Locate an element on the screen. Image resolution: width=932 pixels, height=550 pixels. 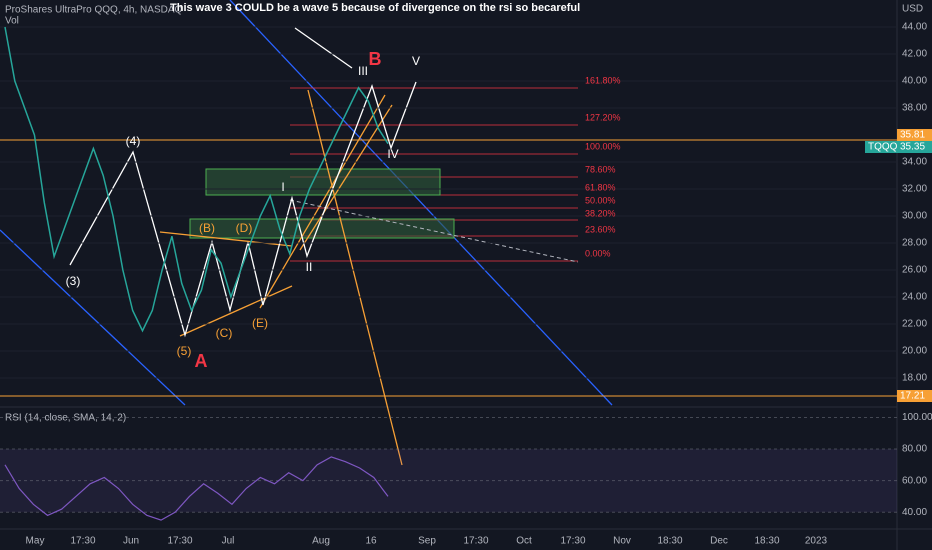
y-tick-label: 34.00 is located at coordinates (914, 162).